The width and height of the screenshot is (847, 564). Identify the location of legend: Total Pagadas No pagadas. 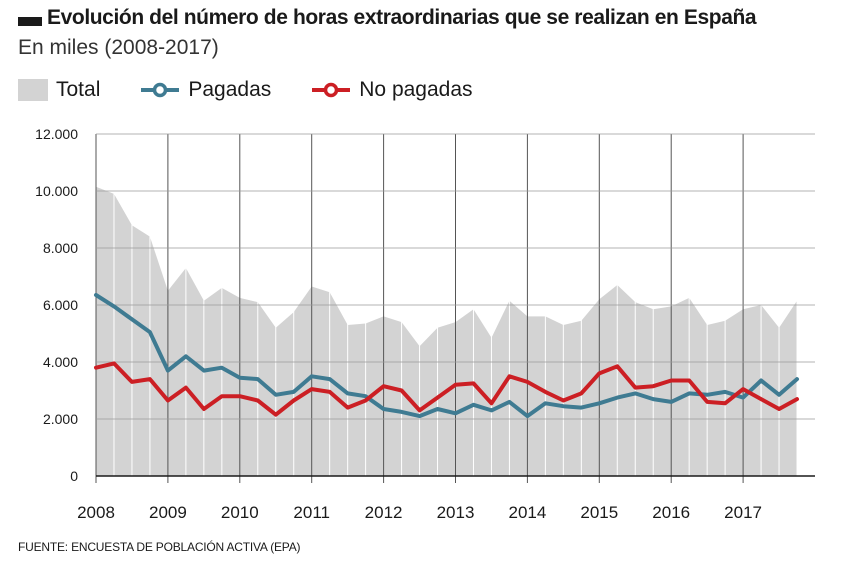
(265, 90).